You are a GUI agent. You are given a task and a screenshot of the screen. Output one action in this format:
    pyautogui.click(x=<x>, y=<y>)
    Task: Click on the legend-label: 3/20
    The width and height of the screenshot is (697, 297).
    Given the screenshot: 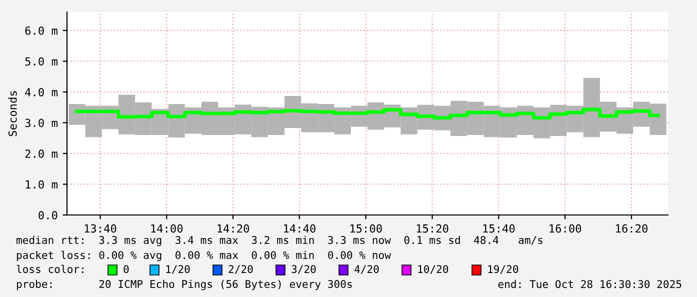 What is the action you would take?
    pyautogui.click(x=304, y=269)
    